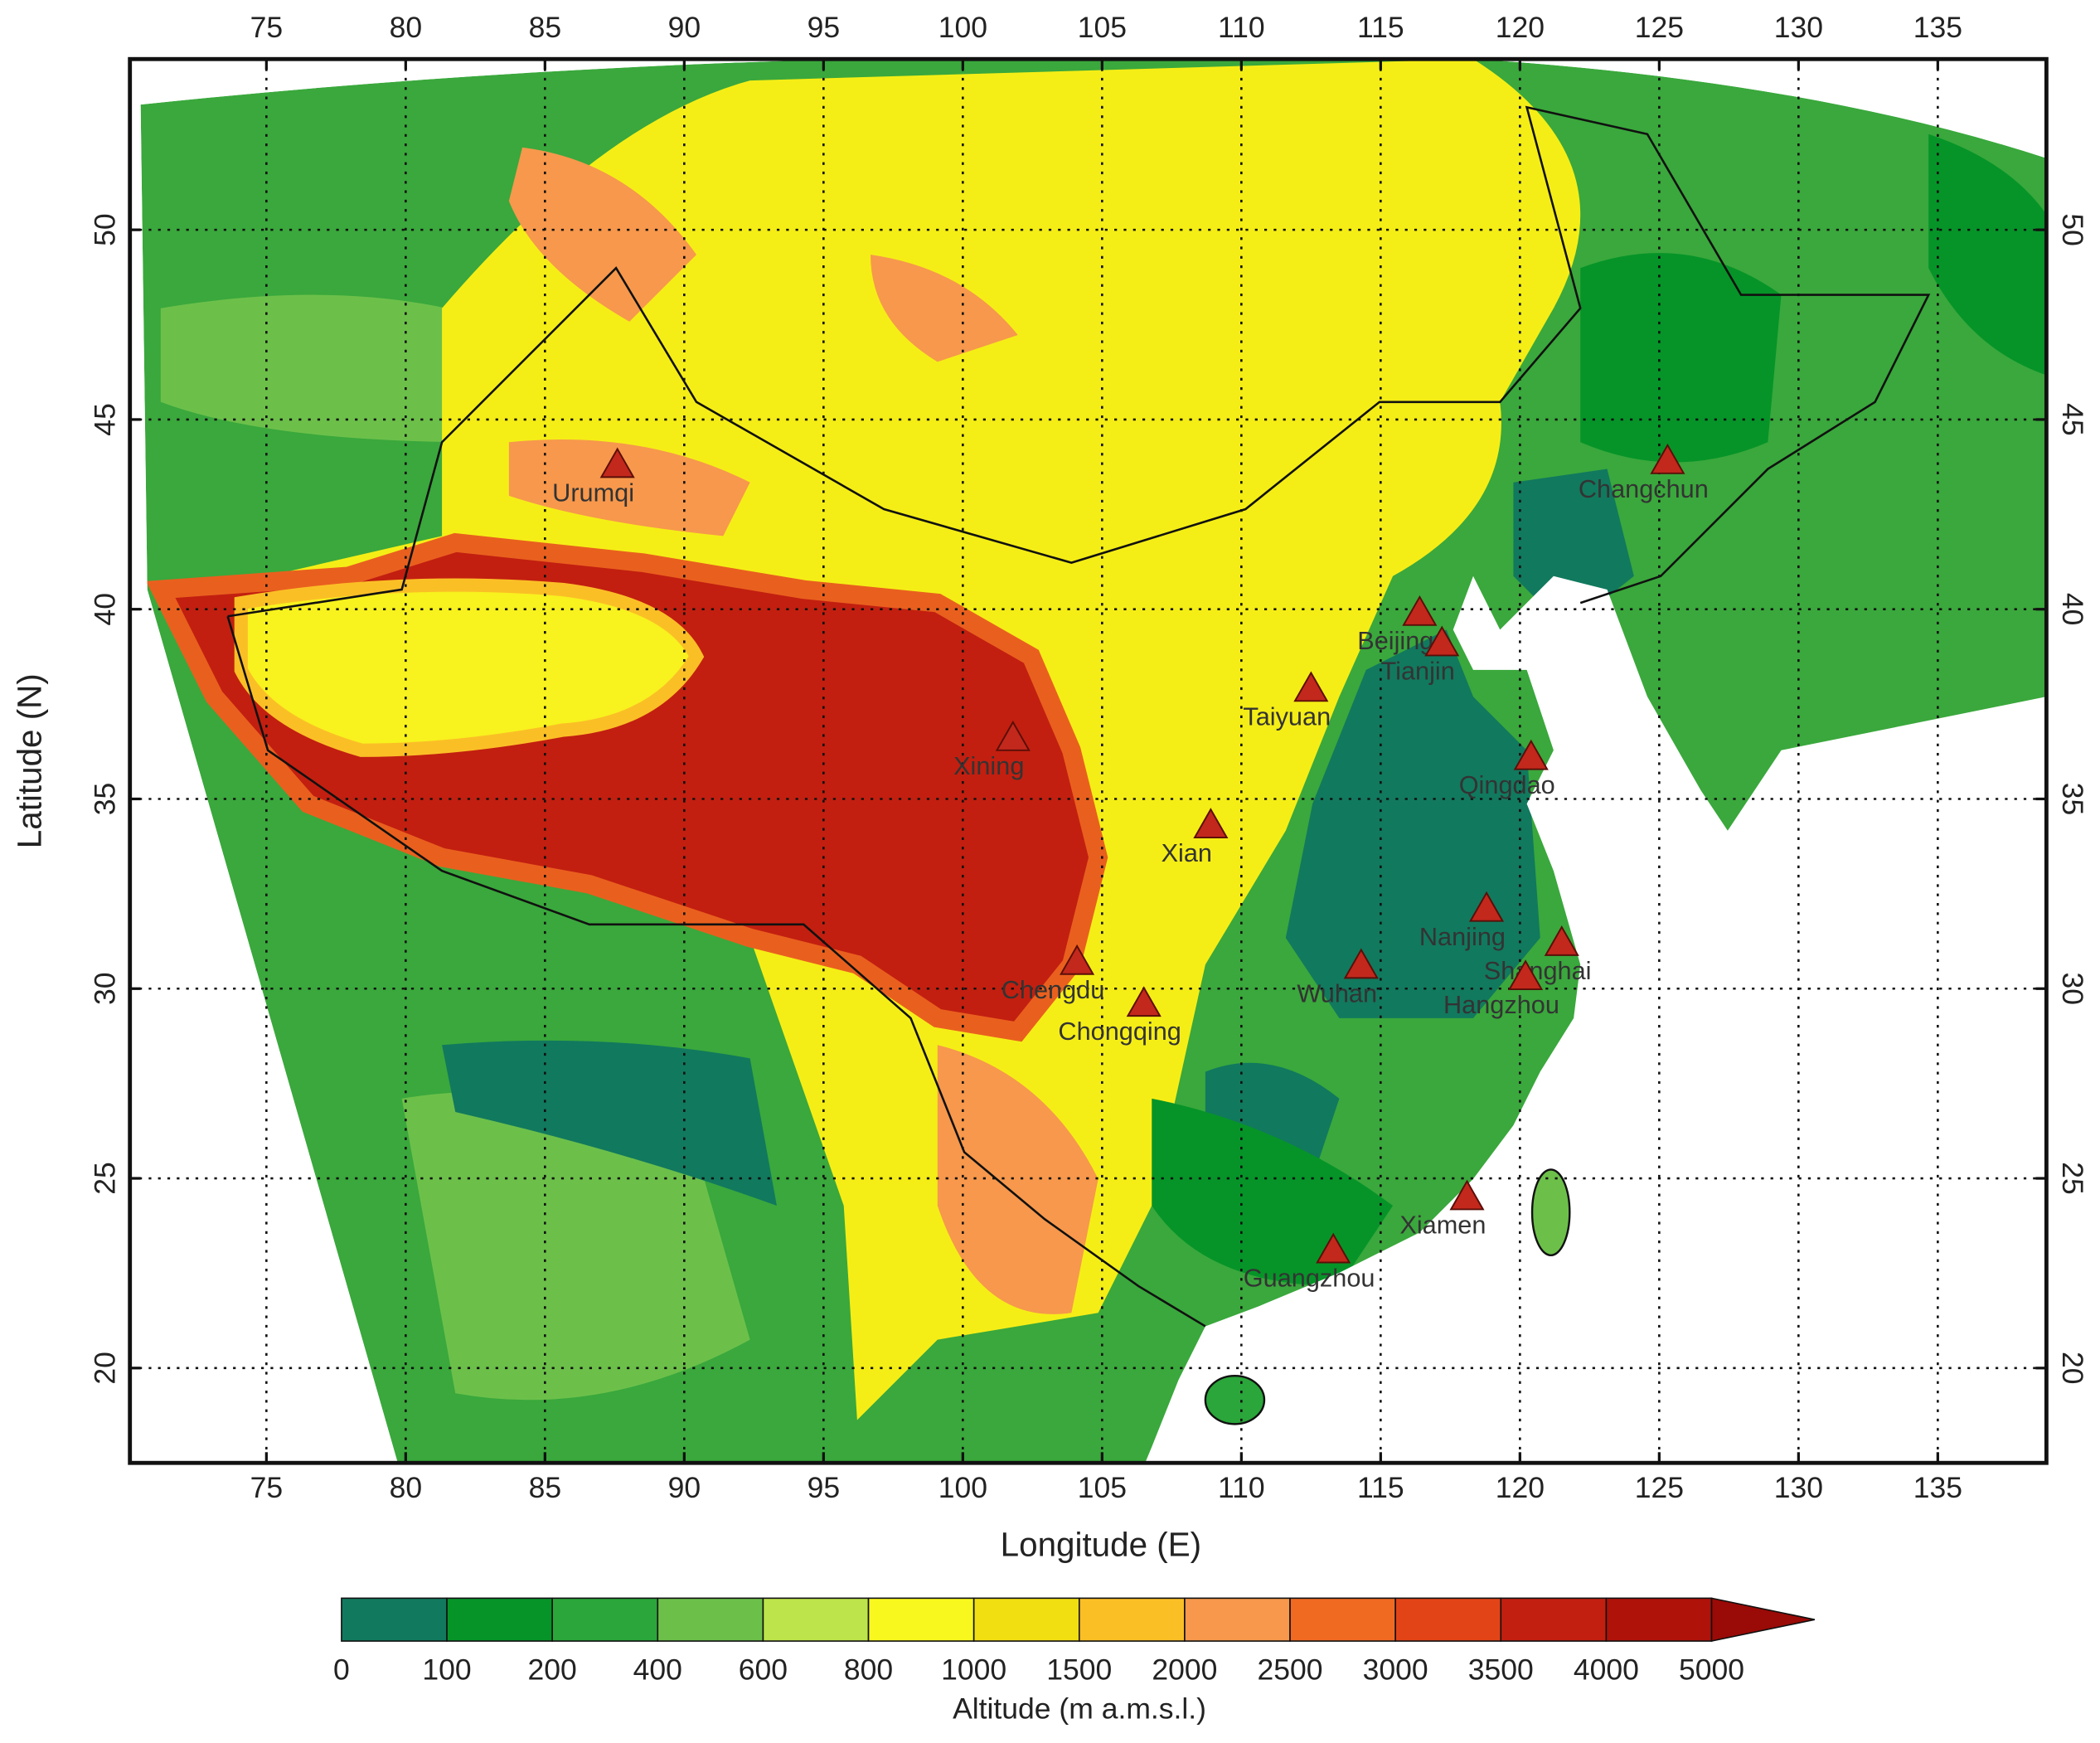 This screenshot has height=1743, width=2100. Describe the element at coordinates (1291, 1670) in the screenshot. I see `colorbar-label: 2500` at that location.